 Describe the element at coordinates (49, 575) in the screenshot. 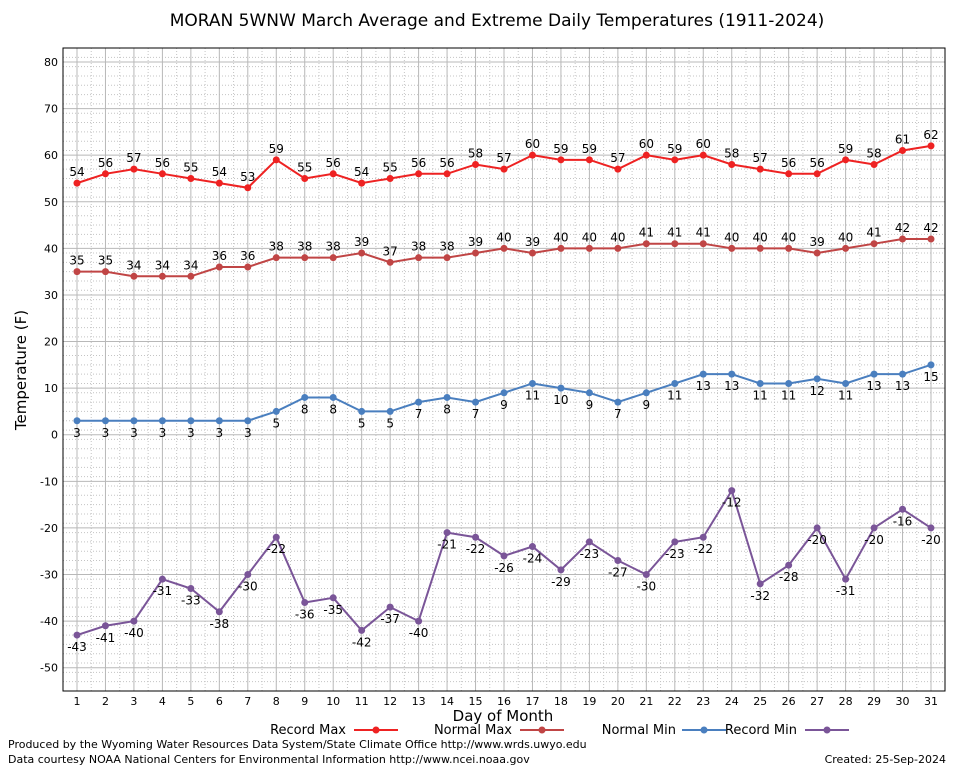

I see `y-tick-label: -30` at that location.